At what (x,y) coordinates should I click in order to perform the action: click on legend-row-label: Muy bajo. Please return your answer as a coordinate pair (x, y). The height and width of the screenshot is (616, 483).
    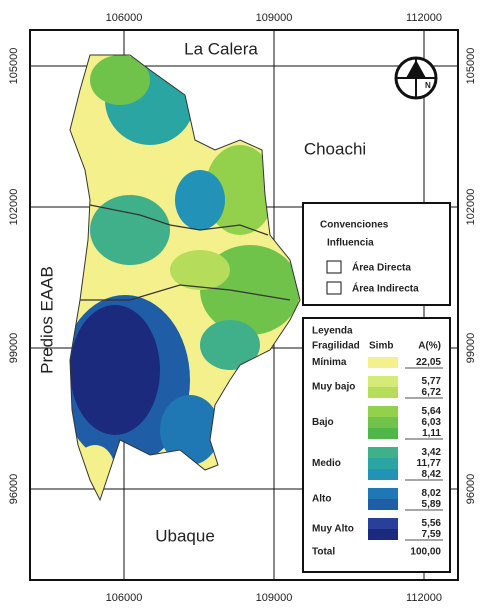
    Looking at the image, I should click on (333, 387).